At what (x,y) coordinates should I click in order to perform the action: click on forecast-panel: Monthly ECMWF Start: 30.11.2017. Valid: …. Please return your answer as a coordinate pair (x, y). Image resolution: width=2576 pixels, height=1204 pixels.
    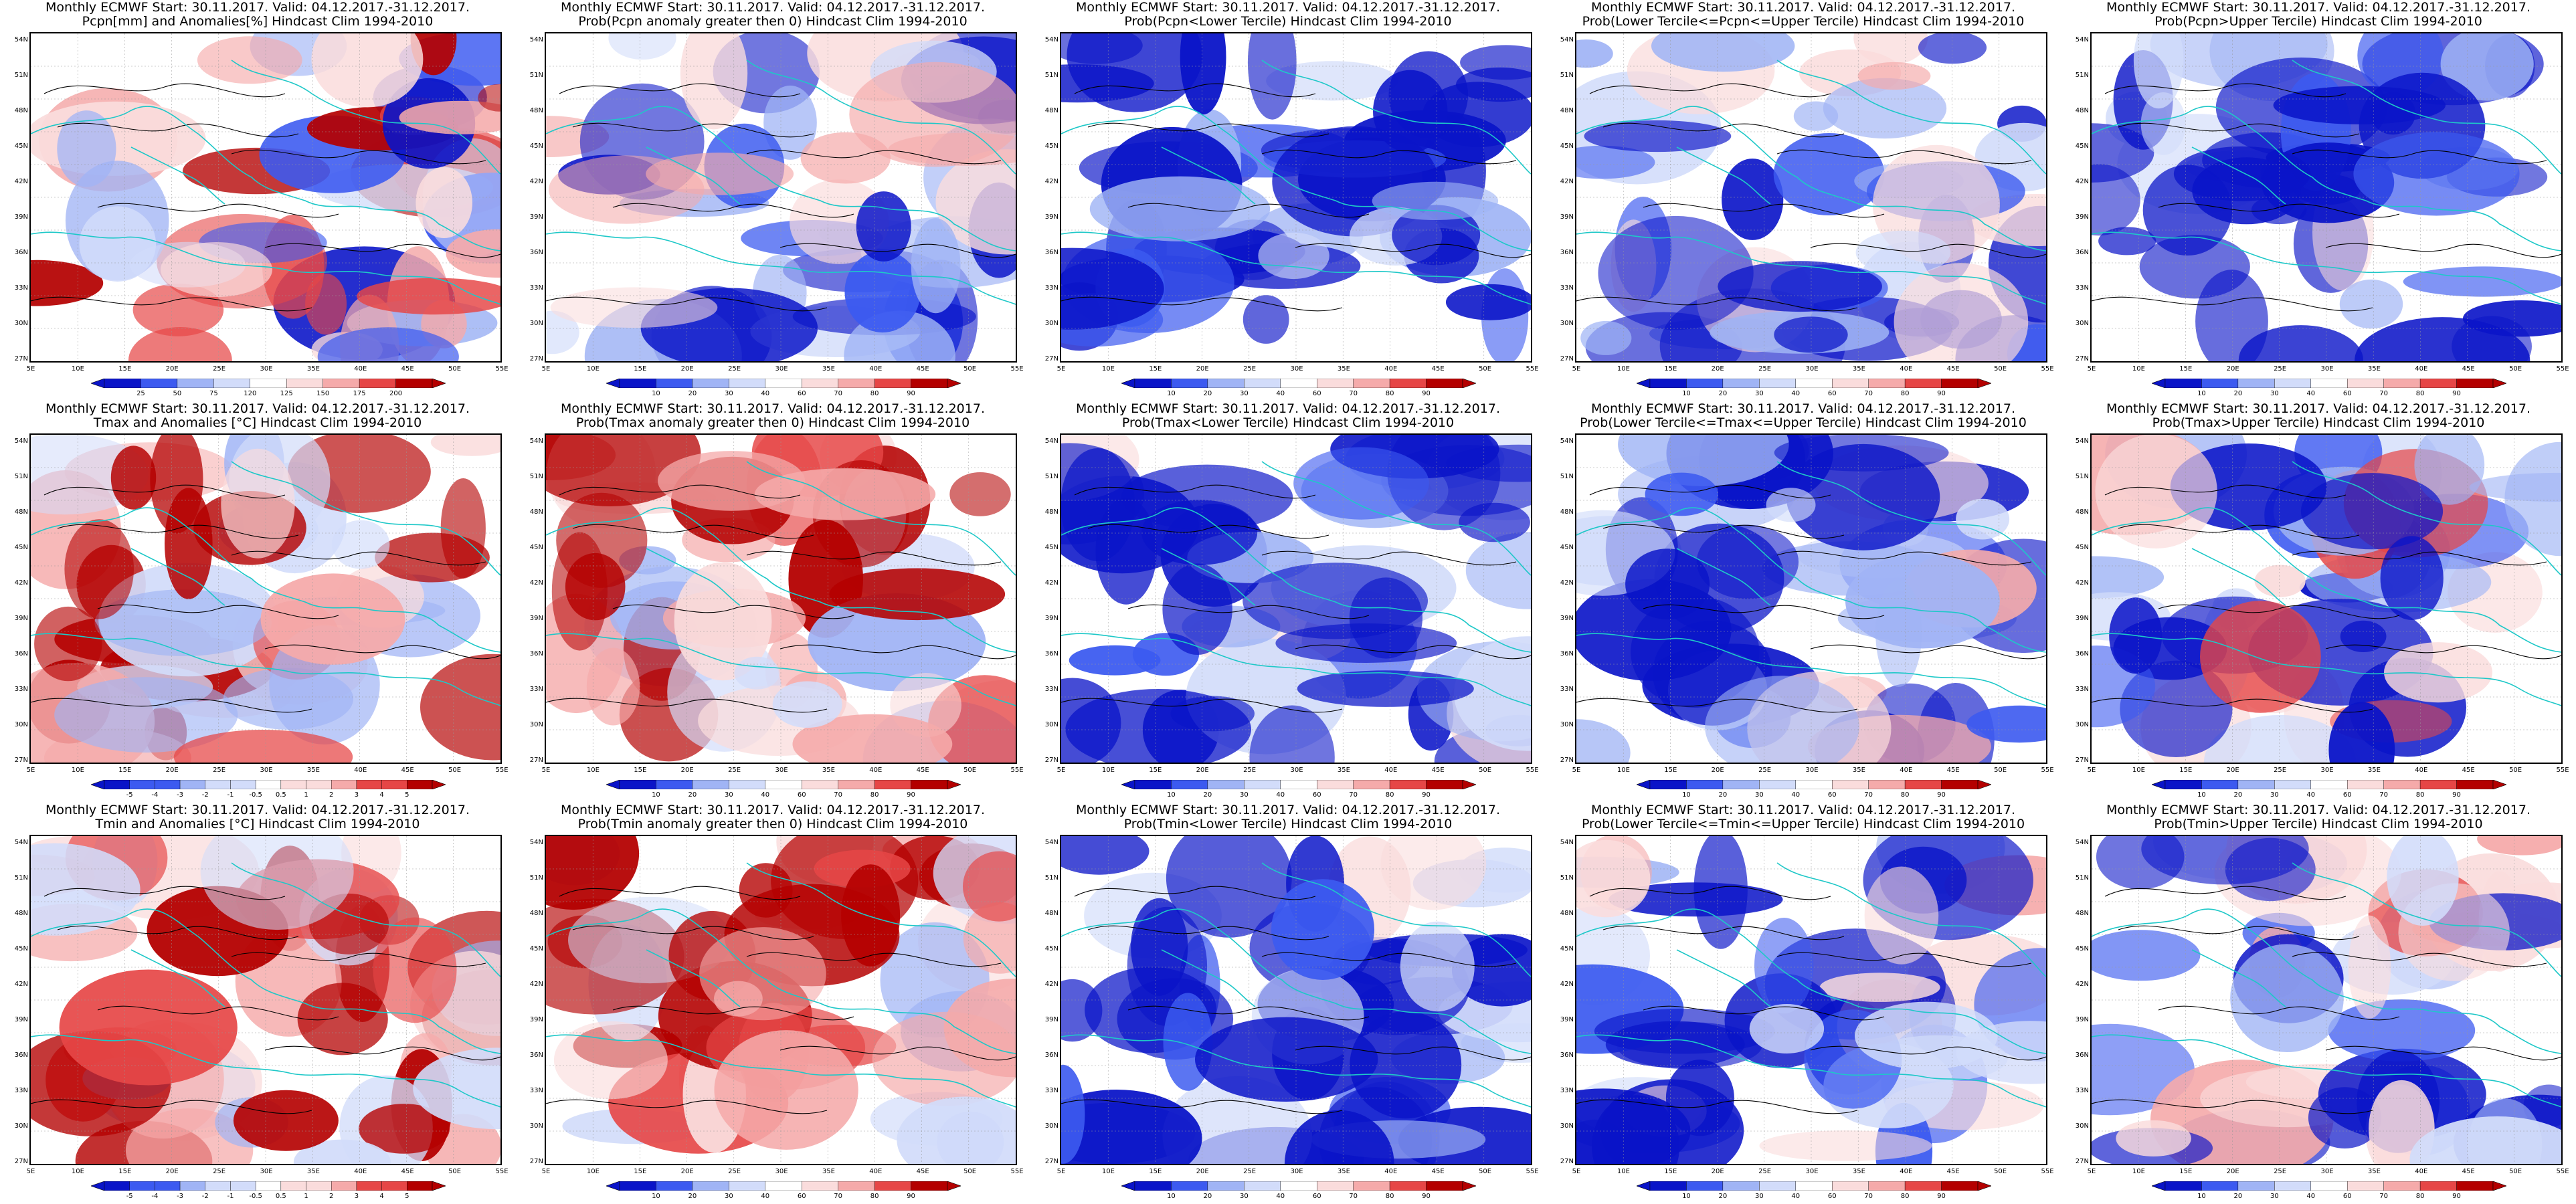
    Looking at the image, I should click on (1803, 1003).